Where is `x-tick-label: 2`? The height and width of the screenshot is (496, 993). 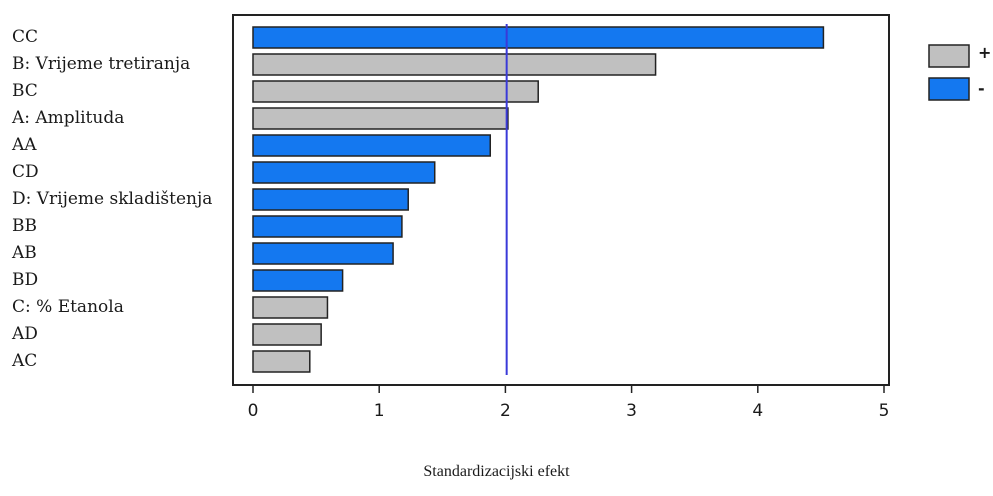
x-tick-label: 2 is located at coordinates (505, 411).